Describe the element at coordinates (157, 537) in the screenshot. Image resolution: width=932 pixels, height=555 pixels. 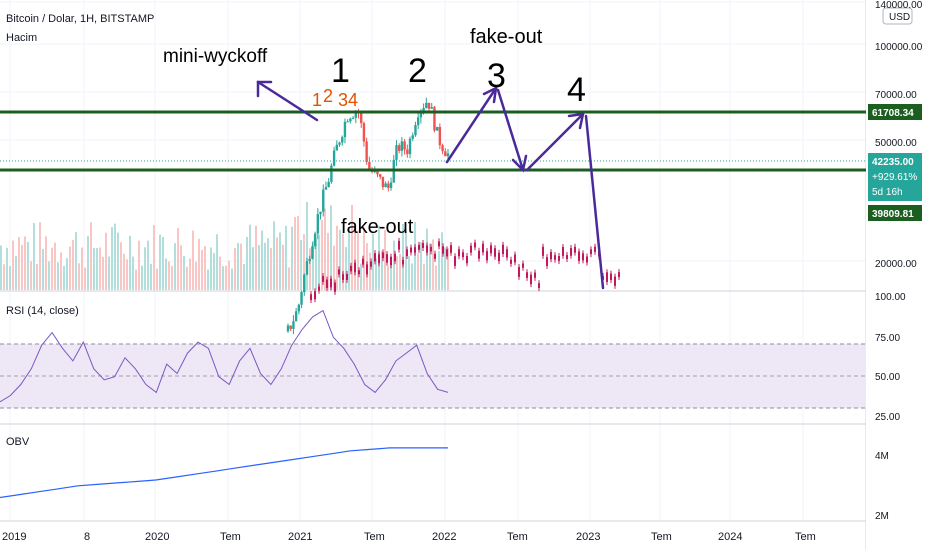
I see `time-label: 2020` at that location.